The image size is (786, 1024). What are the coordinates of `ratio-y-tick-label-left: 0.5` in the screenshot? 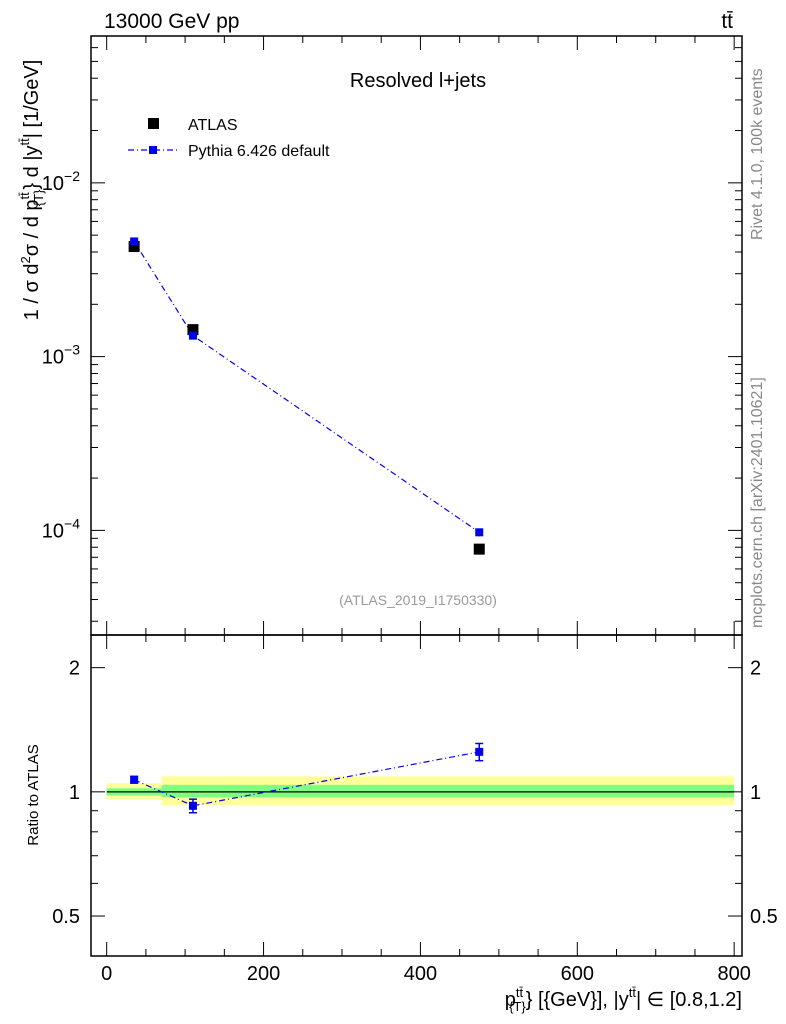 It's located at (66, 917).